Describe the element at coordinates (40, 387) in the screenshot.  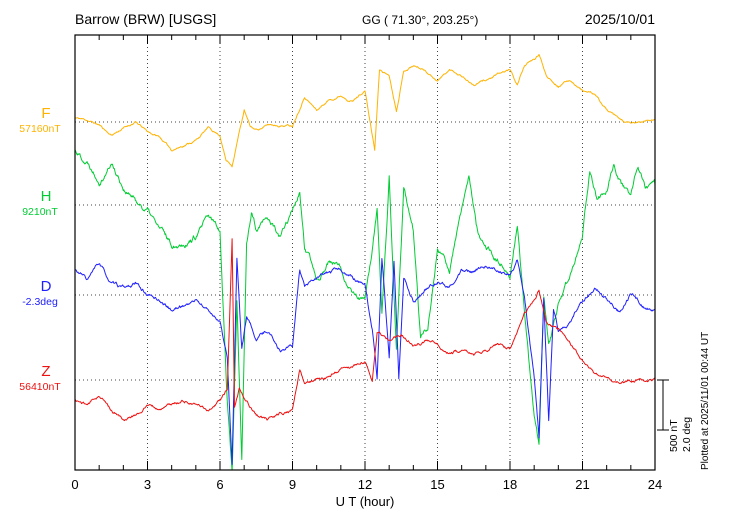
I see `series-ref-Z: 56410nT` at that location.